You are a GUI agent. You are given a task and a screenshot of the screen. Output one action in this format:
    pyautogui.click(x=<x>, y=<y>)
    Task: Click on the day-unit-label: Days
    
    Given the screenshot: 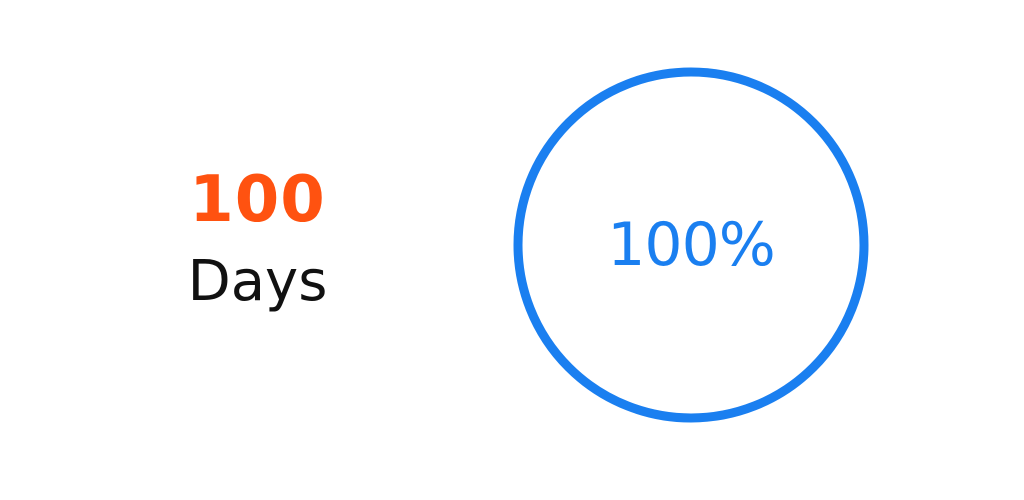 What is the action you would take?
    pyautogui.click(x=257, y=281)
    